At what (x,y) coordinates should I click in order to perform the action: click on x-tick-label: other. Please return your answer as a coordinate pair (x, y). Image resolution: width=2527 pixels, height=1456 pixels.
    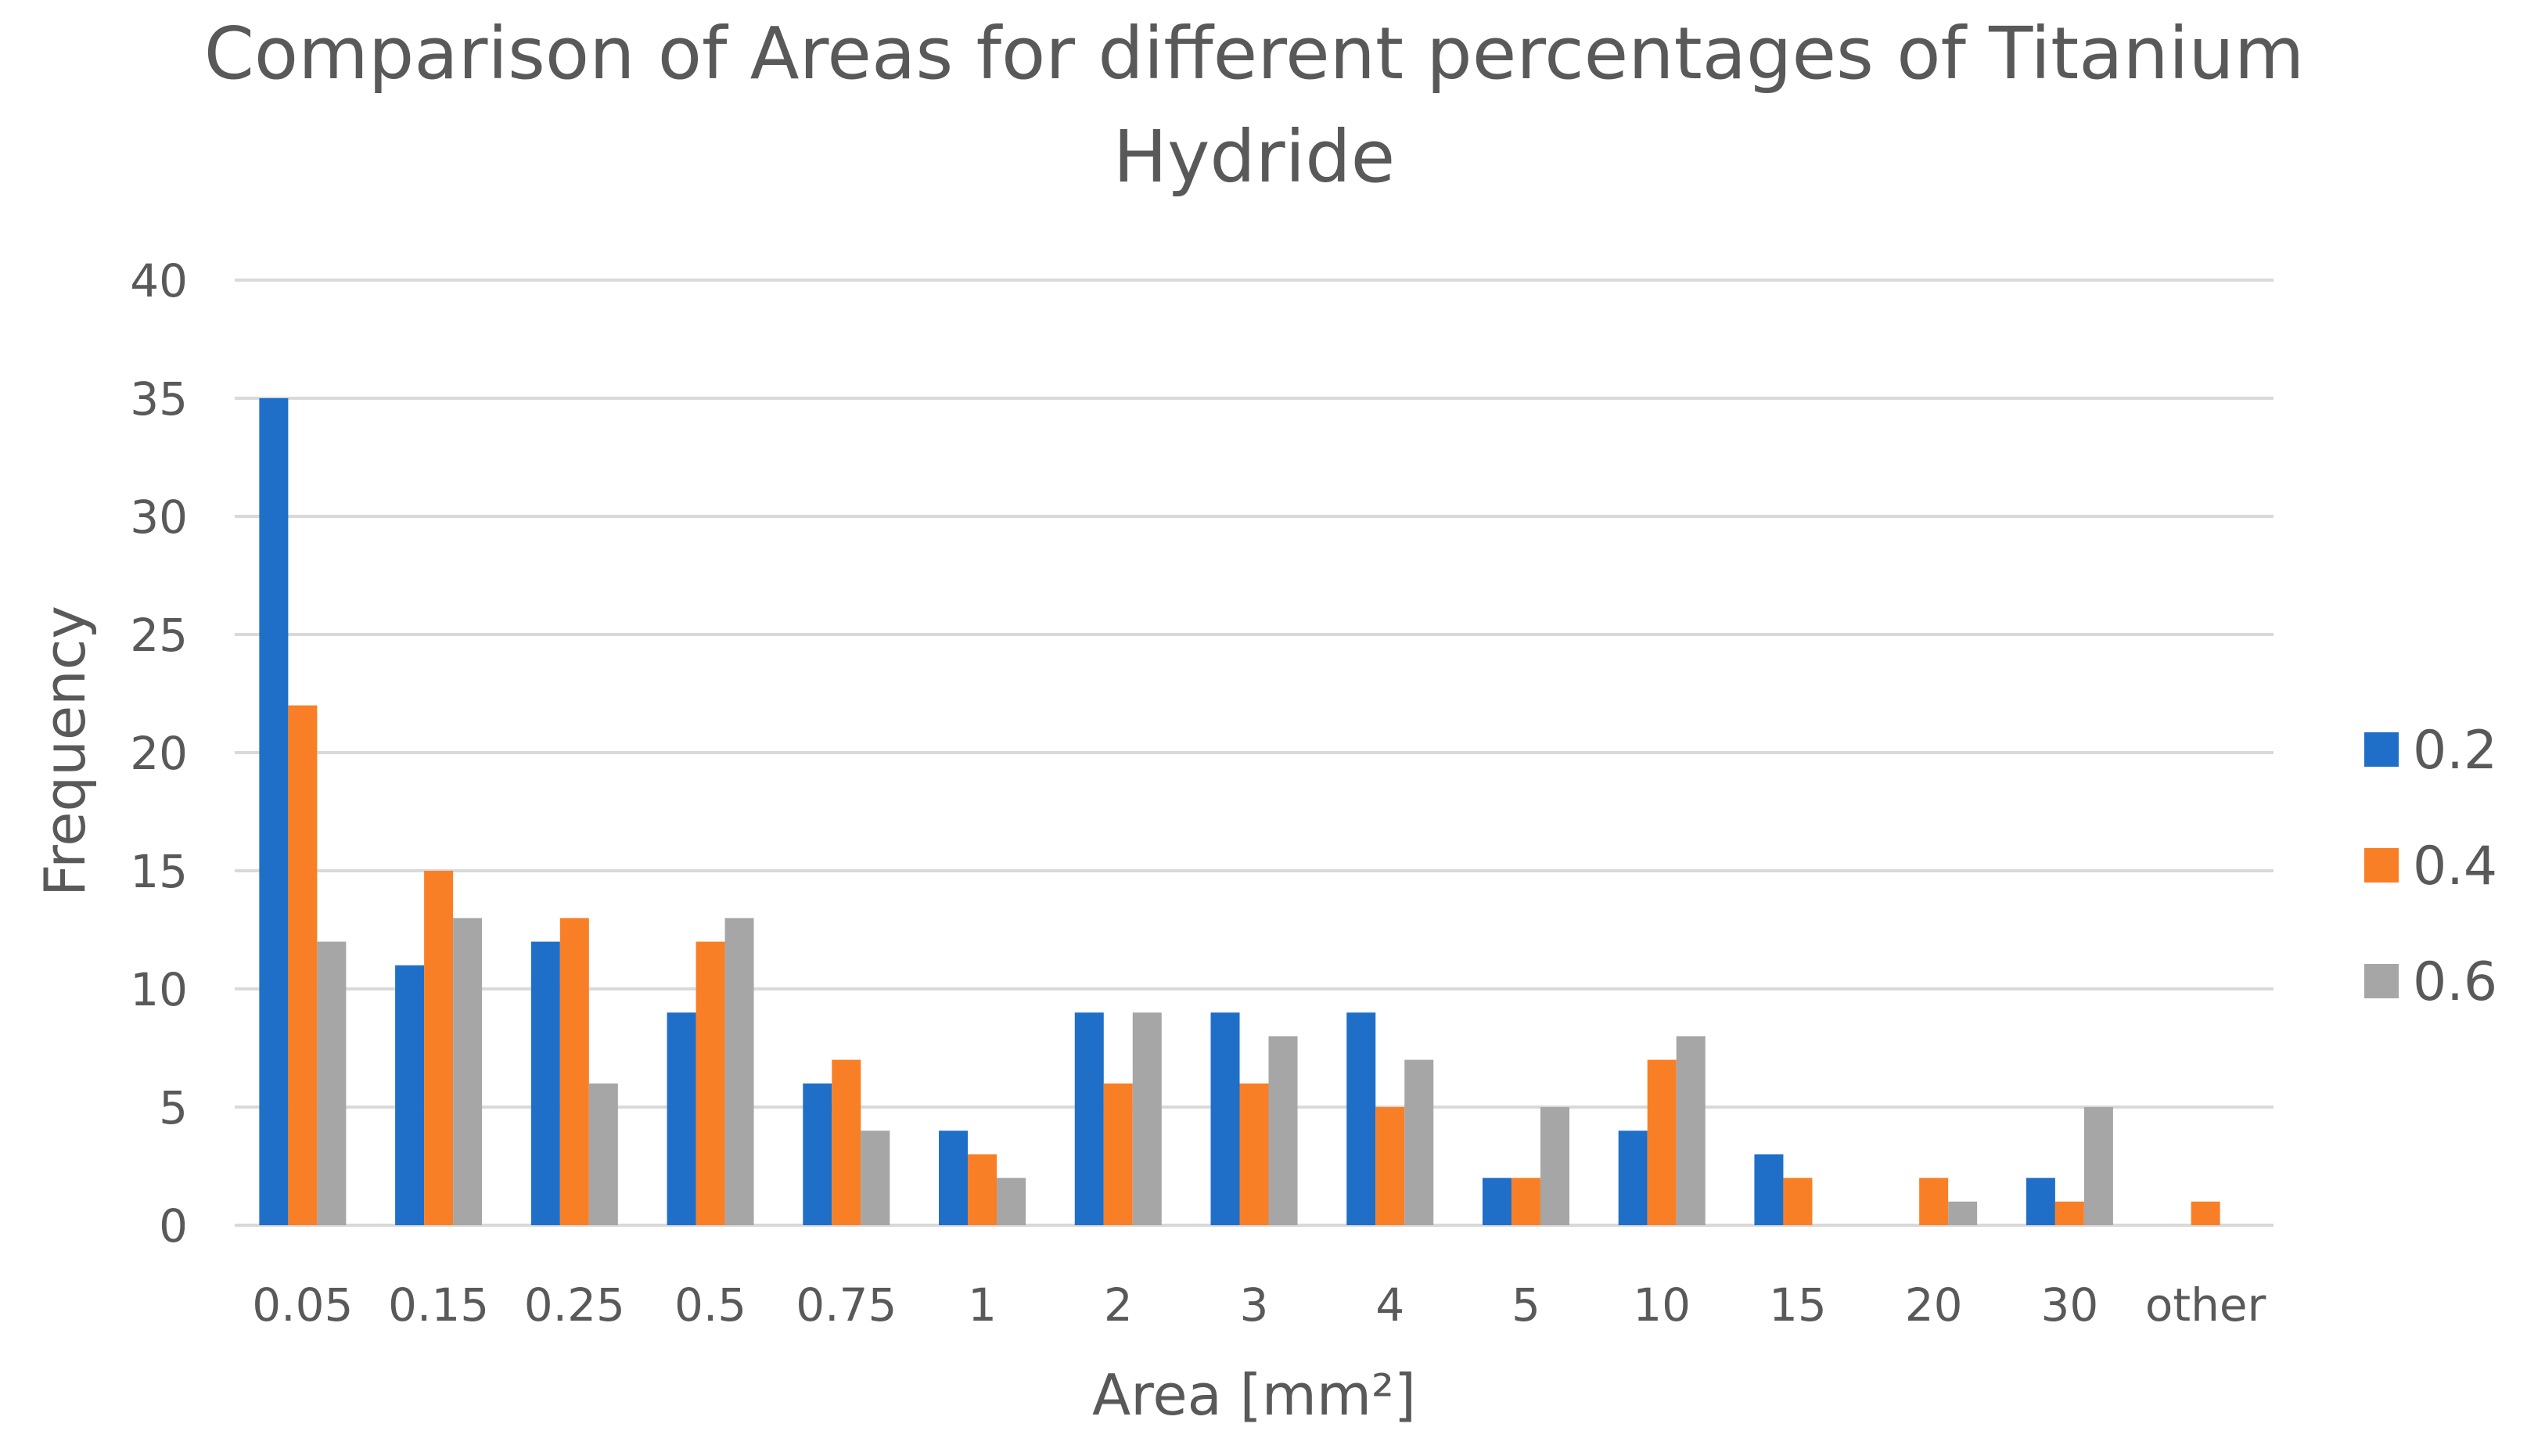
    Looking at the image, I should click on (2205, 1305).